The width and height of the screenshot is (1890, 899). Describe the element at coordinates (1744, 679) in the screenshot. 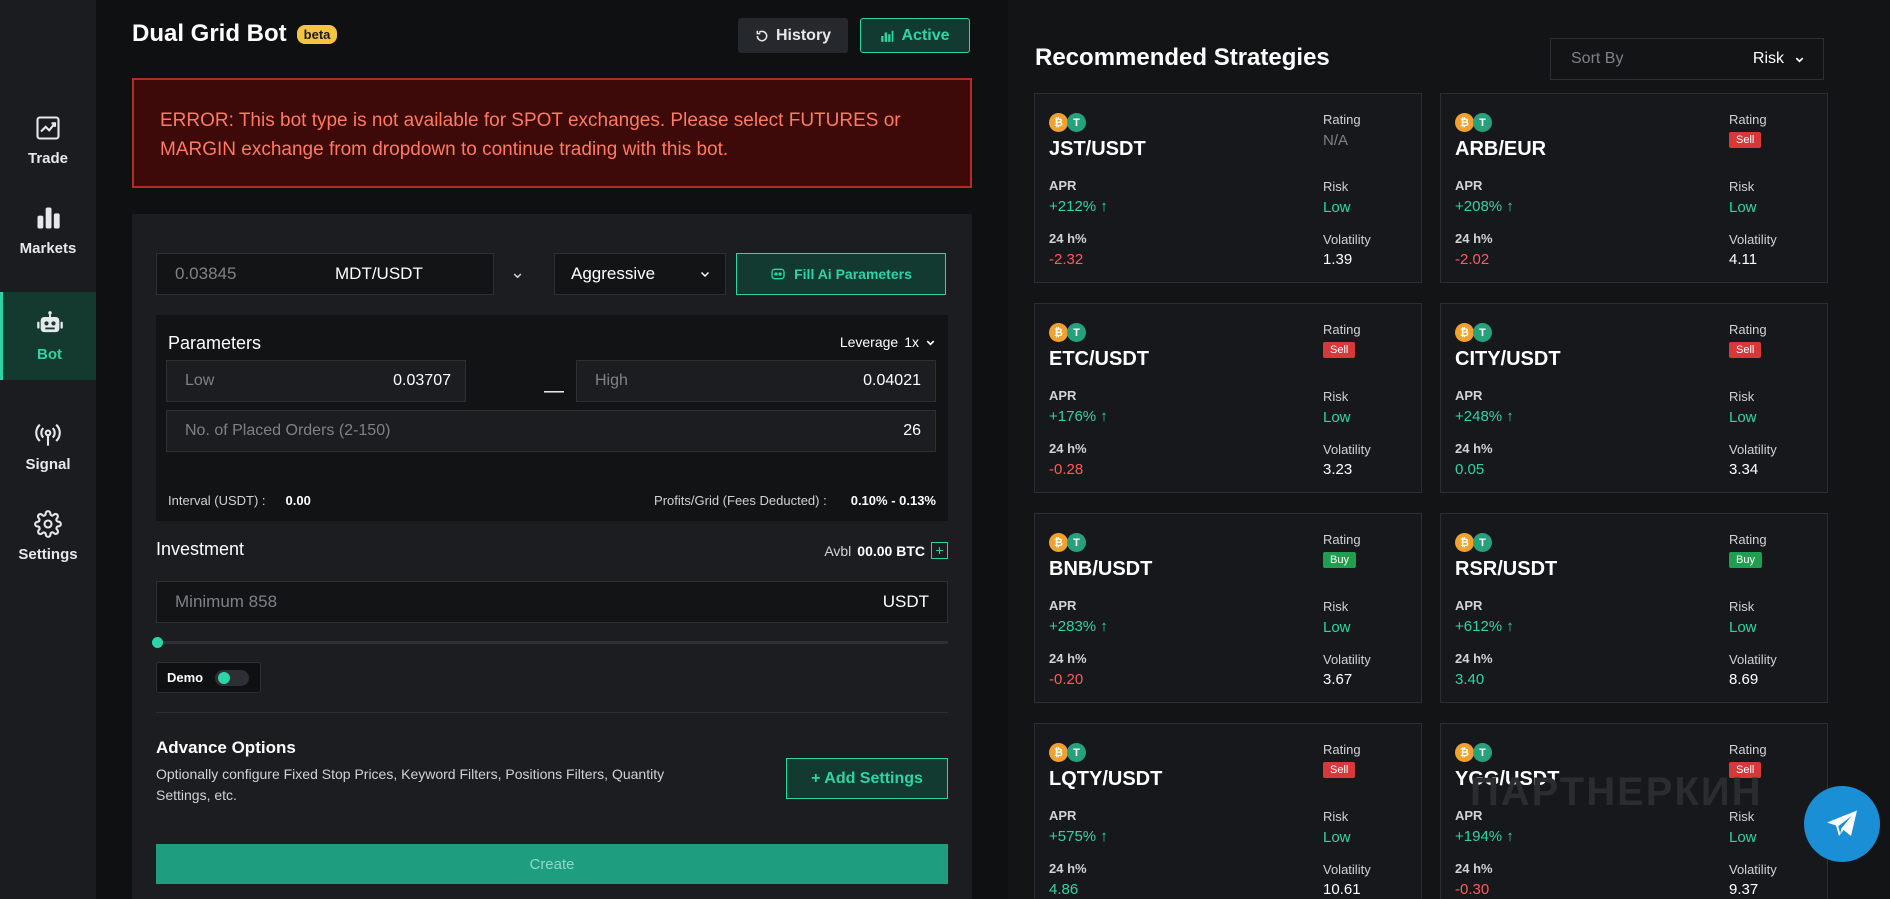

I see `volatility-value: 8.69` at that location.